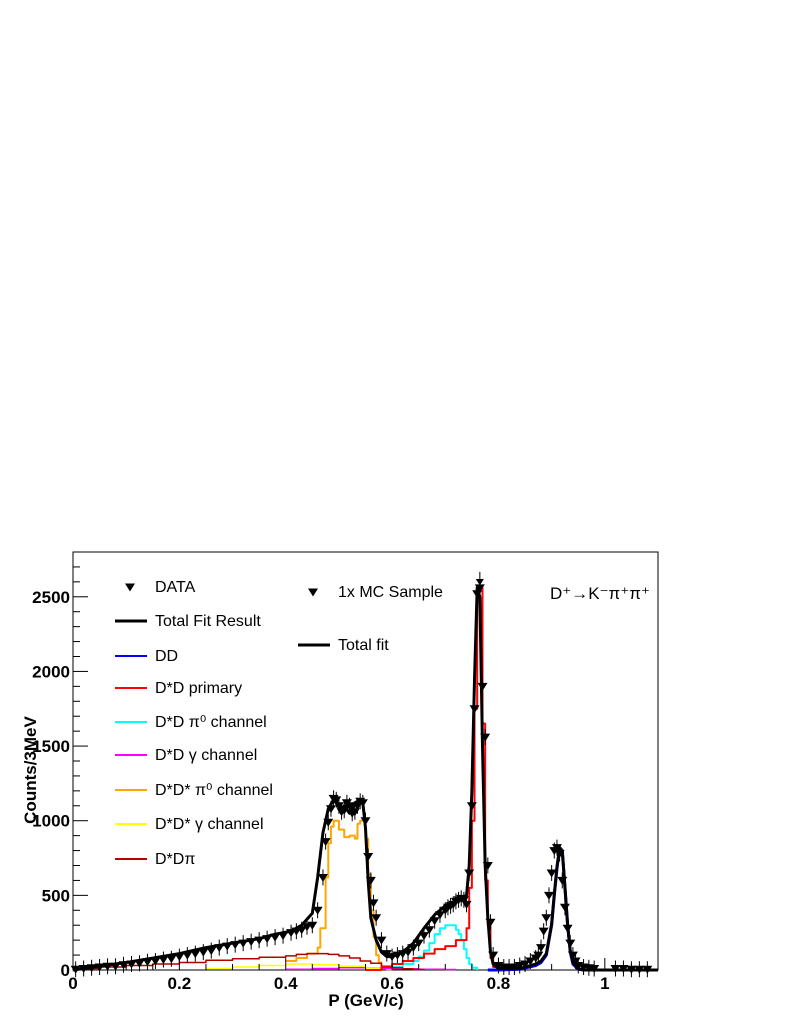  I want to click on mc-point, so click(479, 582).